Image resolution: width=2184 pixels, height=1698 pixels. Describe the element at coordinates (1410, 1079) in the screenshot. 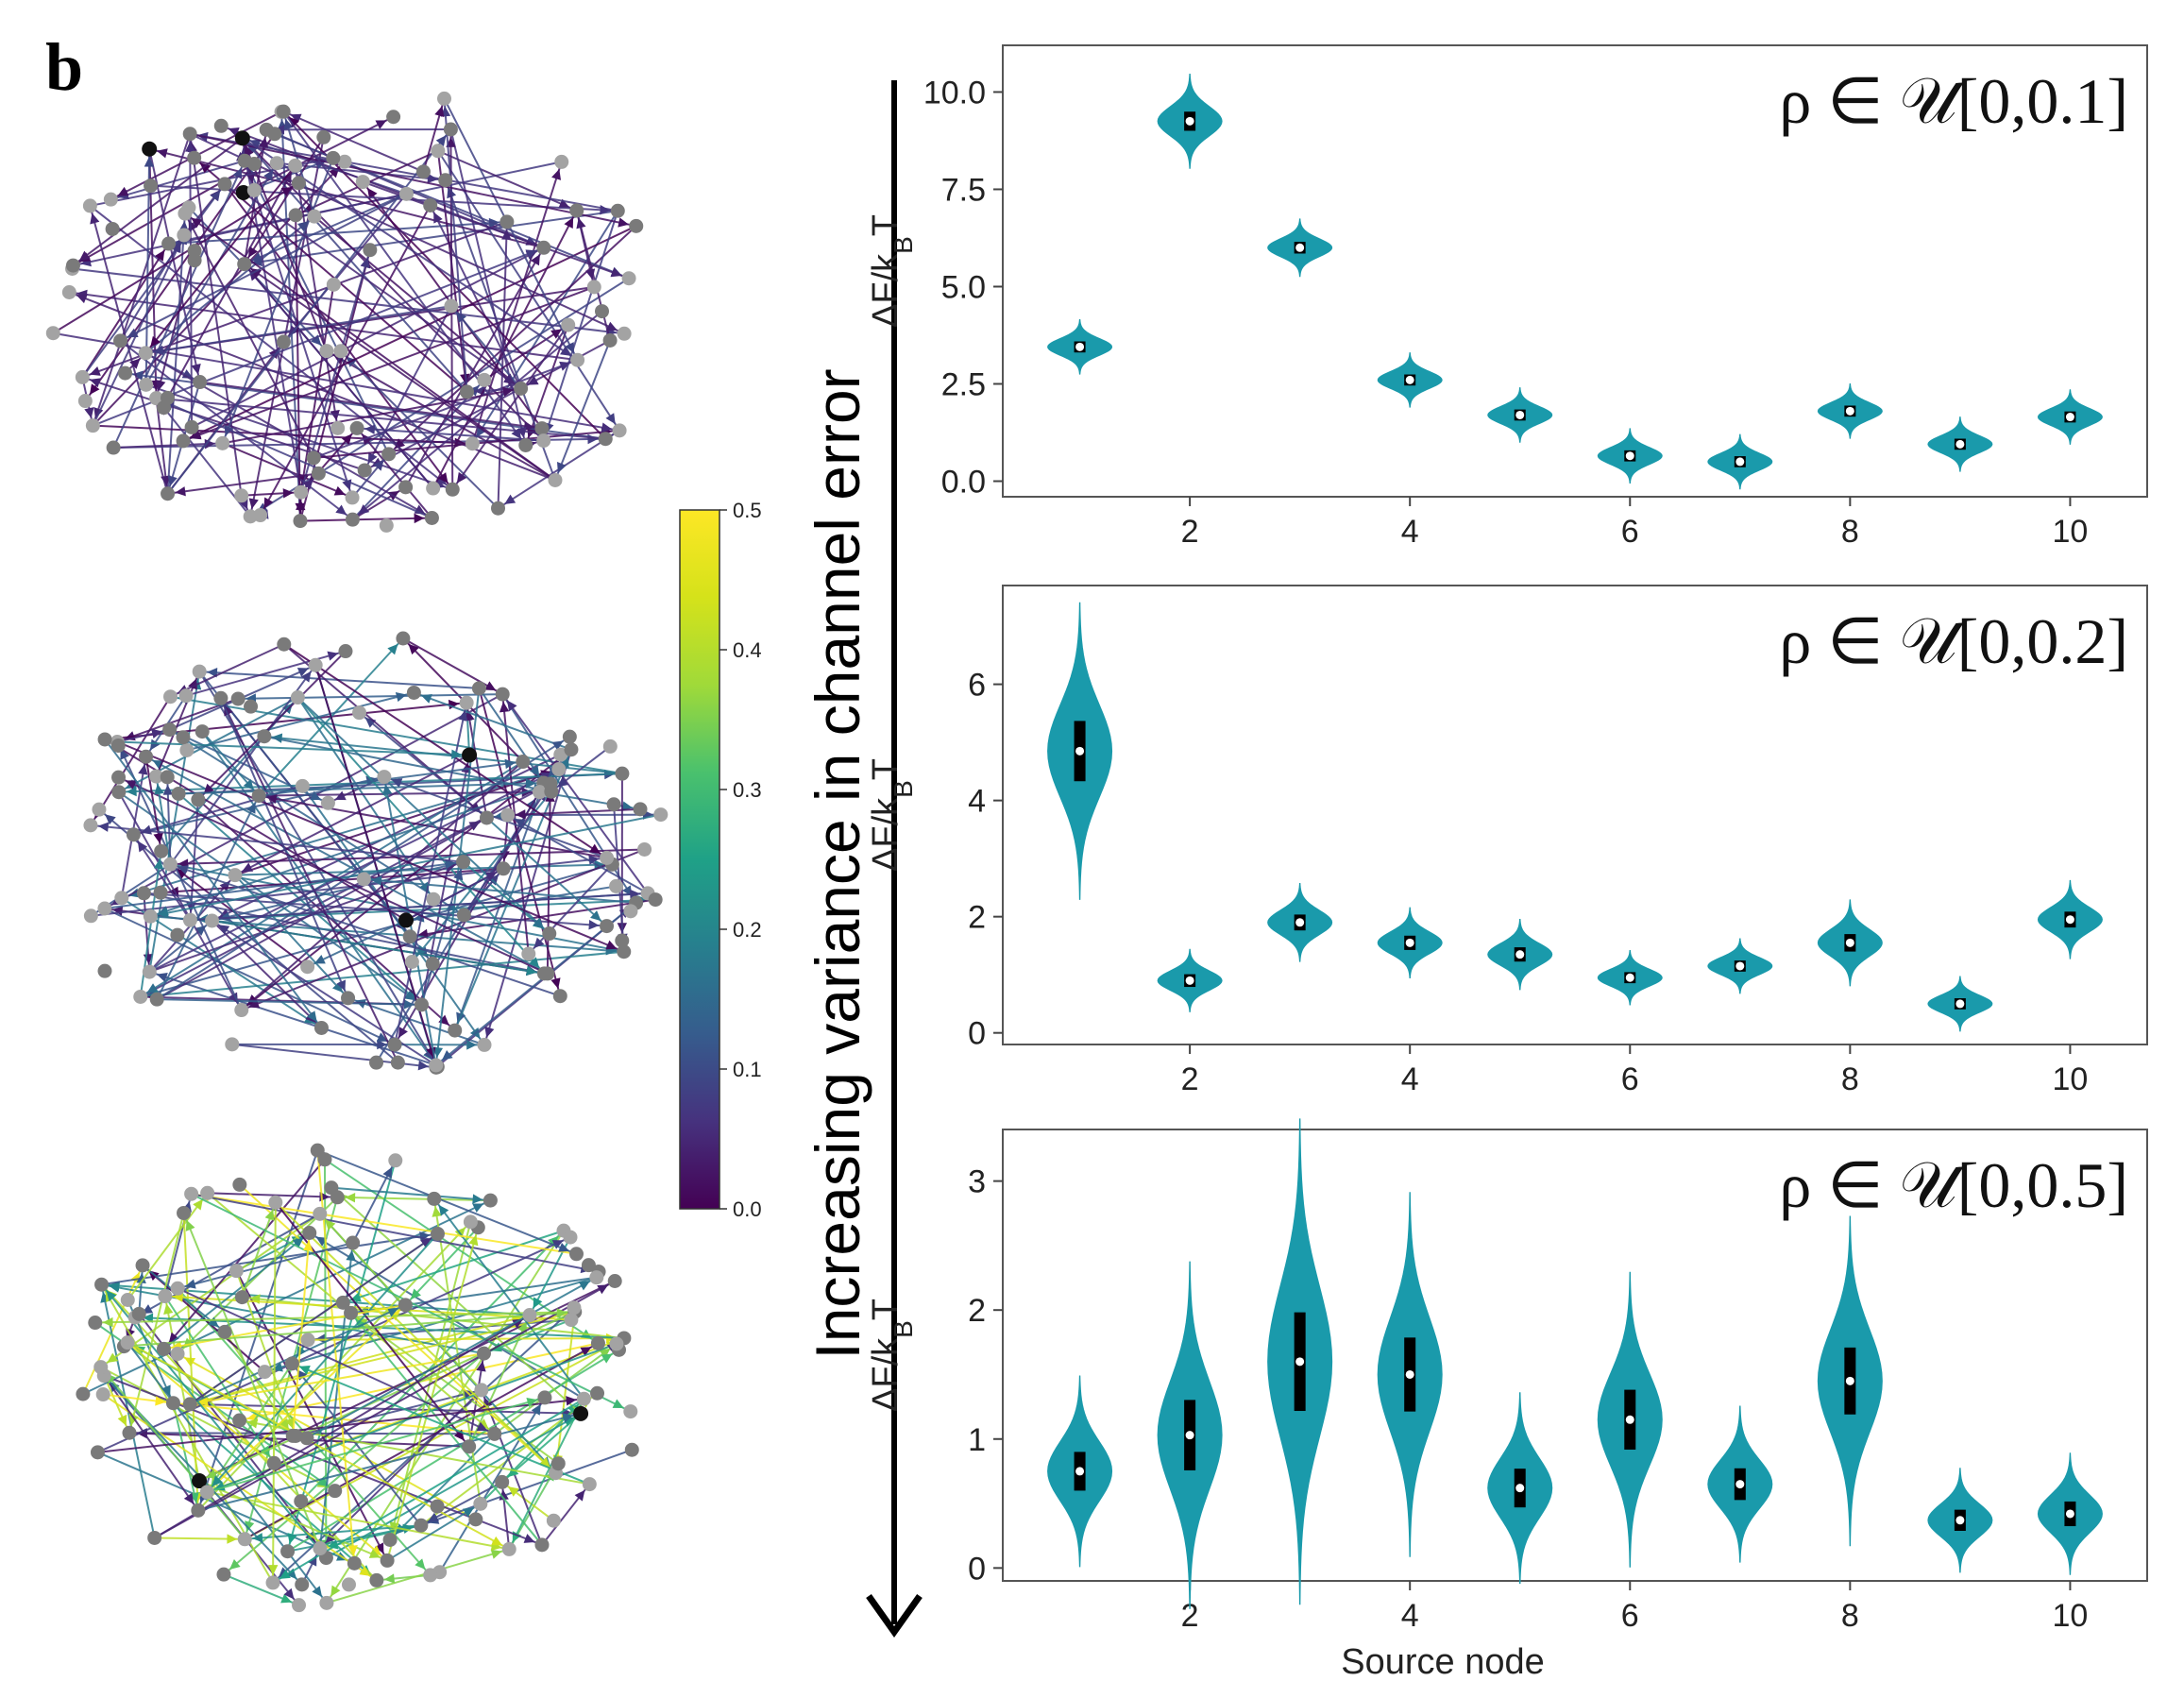

I see `x-tick-label: 4` at that location.